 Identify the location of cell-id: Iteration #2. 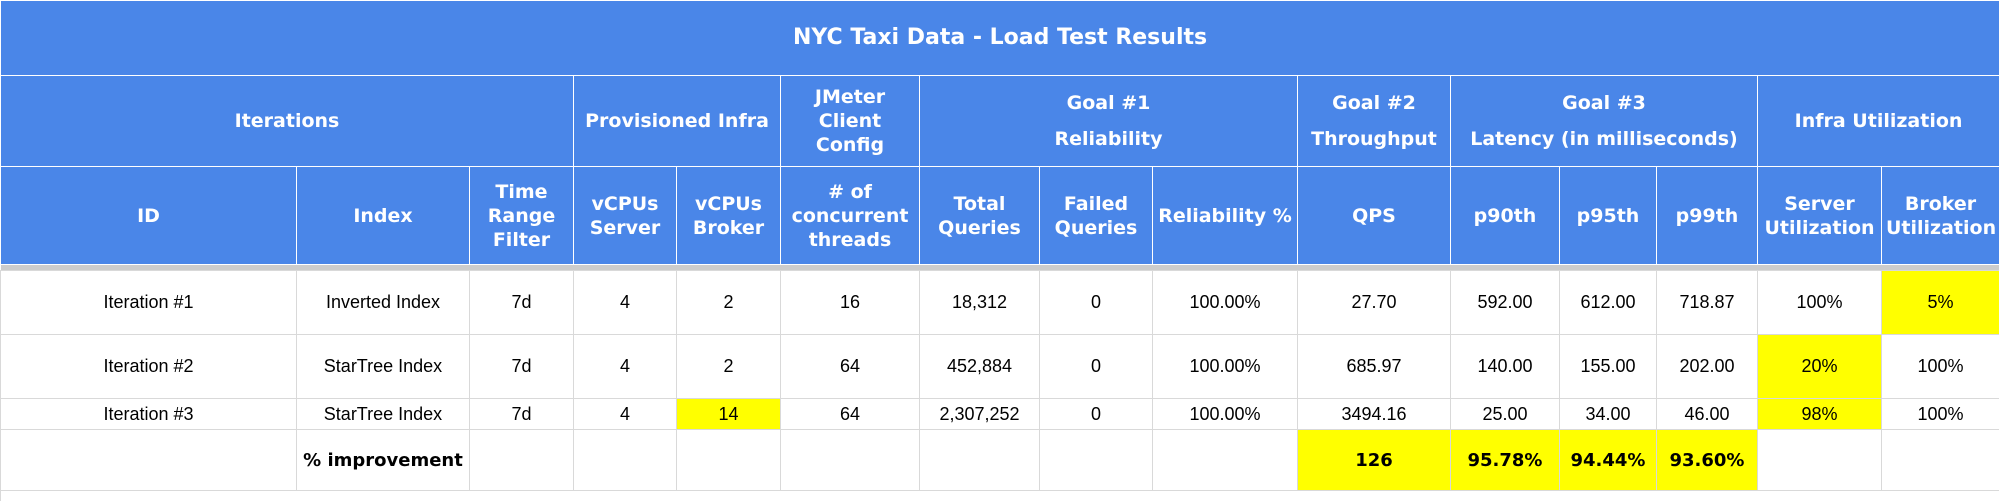
(149, 367).